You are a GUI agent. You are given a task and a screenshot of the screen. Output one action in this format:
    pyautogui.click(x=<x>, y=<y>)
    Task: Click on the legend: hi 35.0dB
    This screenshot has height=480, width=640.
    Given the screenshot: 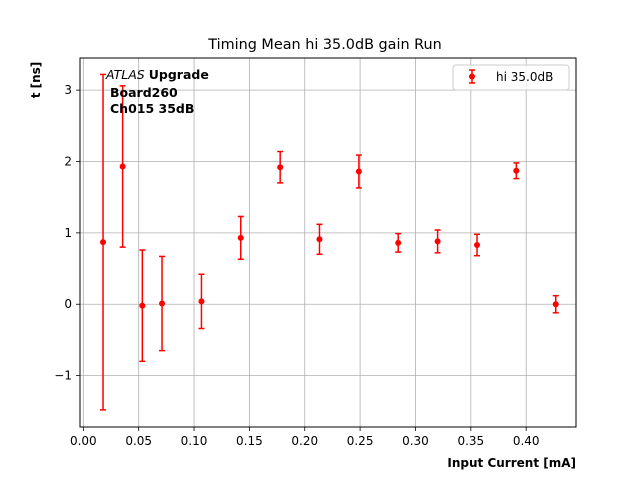 What is the action you would take?
    pyautogui.click(x=511, y=77)
    